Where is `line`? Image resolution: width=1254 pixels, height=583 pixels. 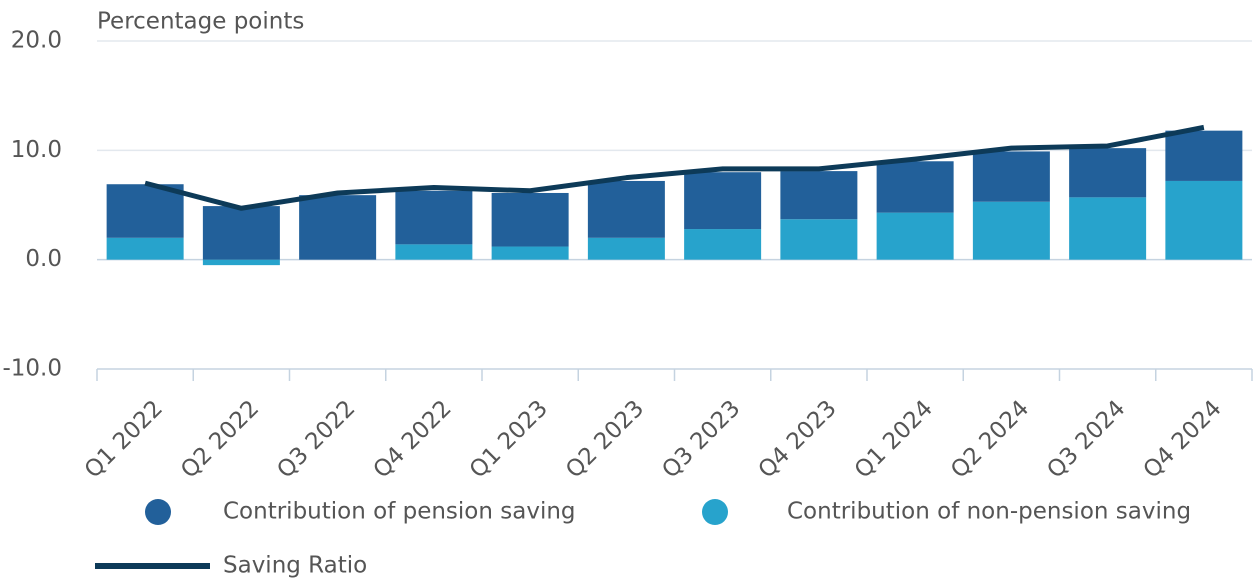 line is located at coordinates (674, 167).